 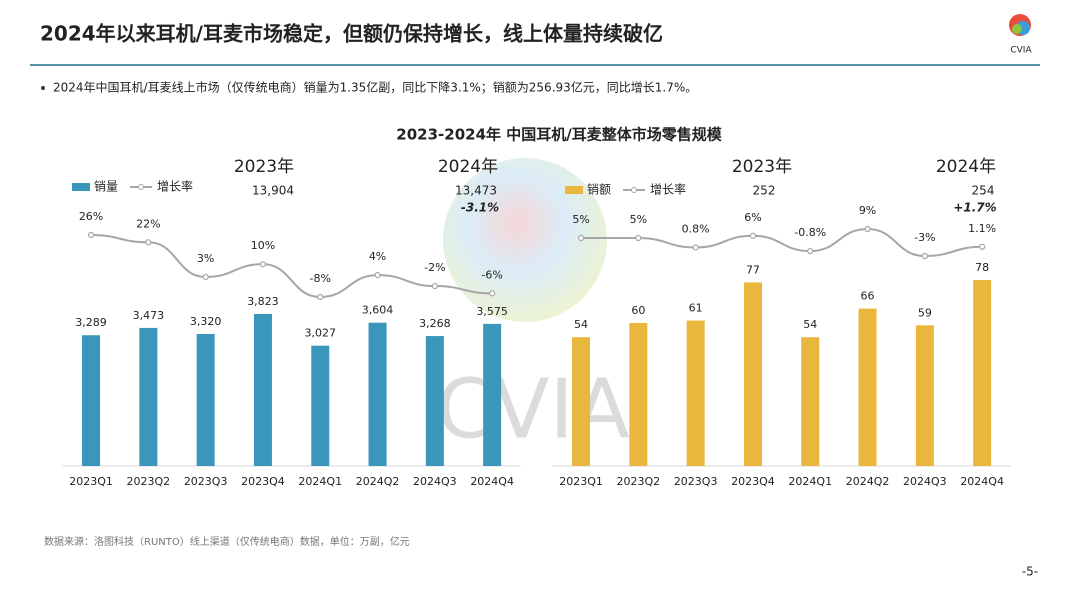 What do you see at coordinates (638, 310) in the screenshot?
I see `bar-label: 60` at bounding box center [638, 310].